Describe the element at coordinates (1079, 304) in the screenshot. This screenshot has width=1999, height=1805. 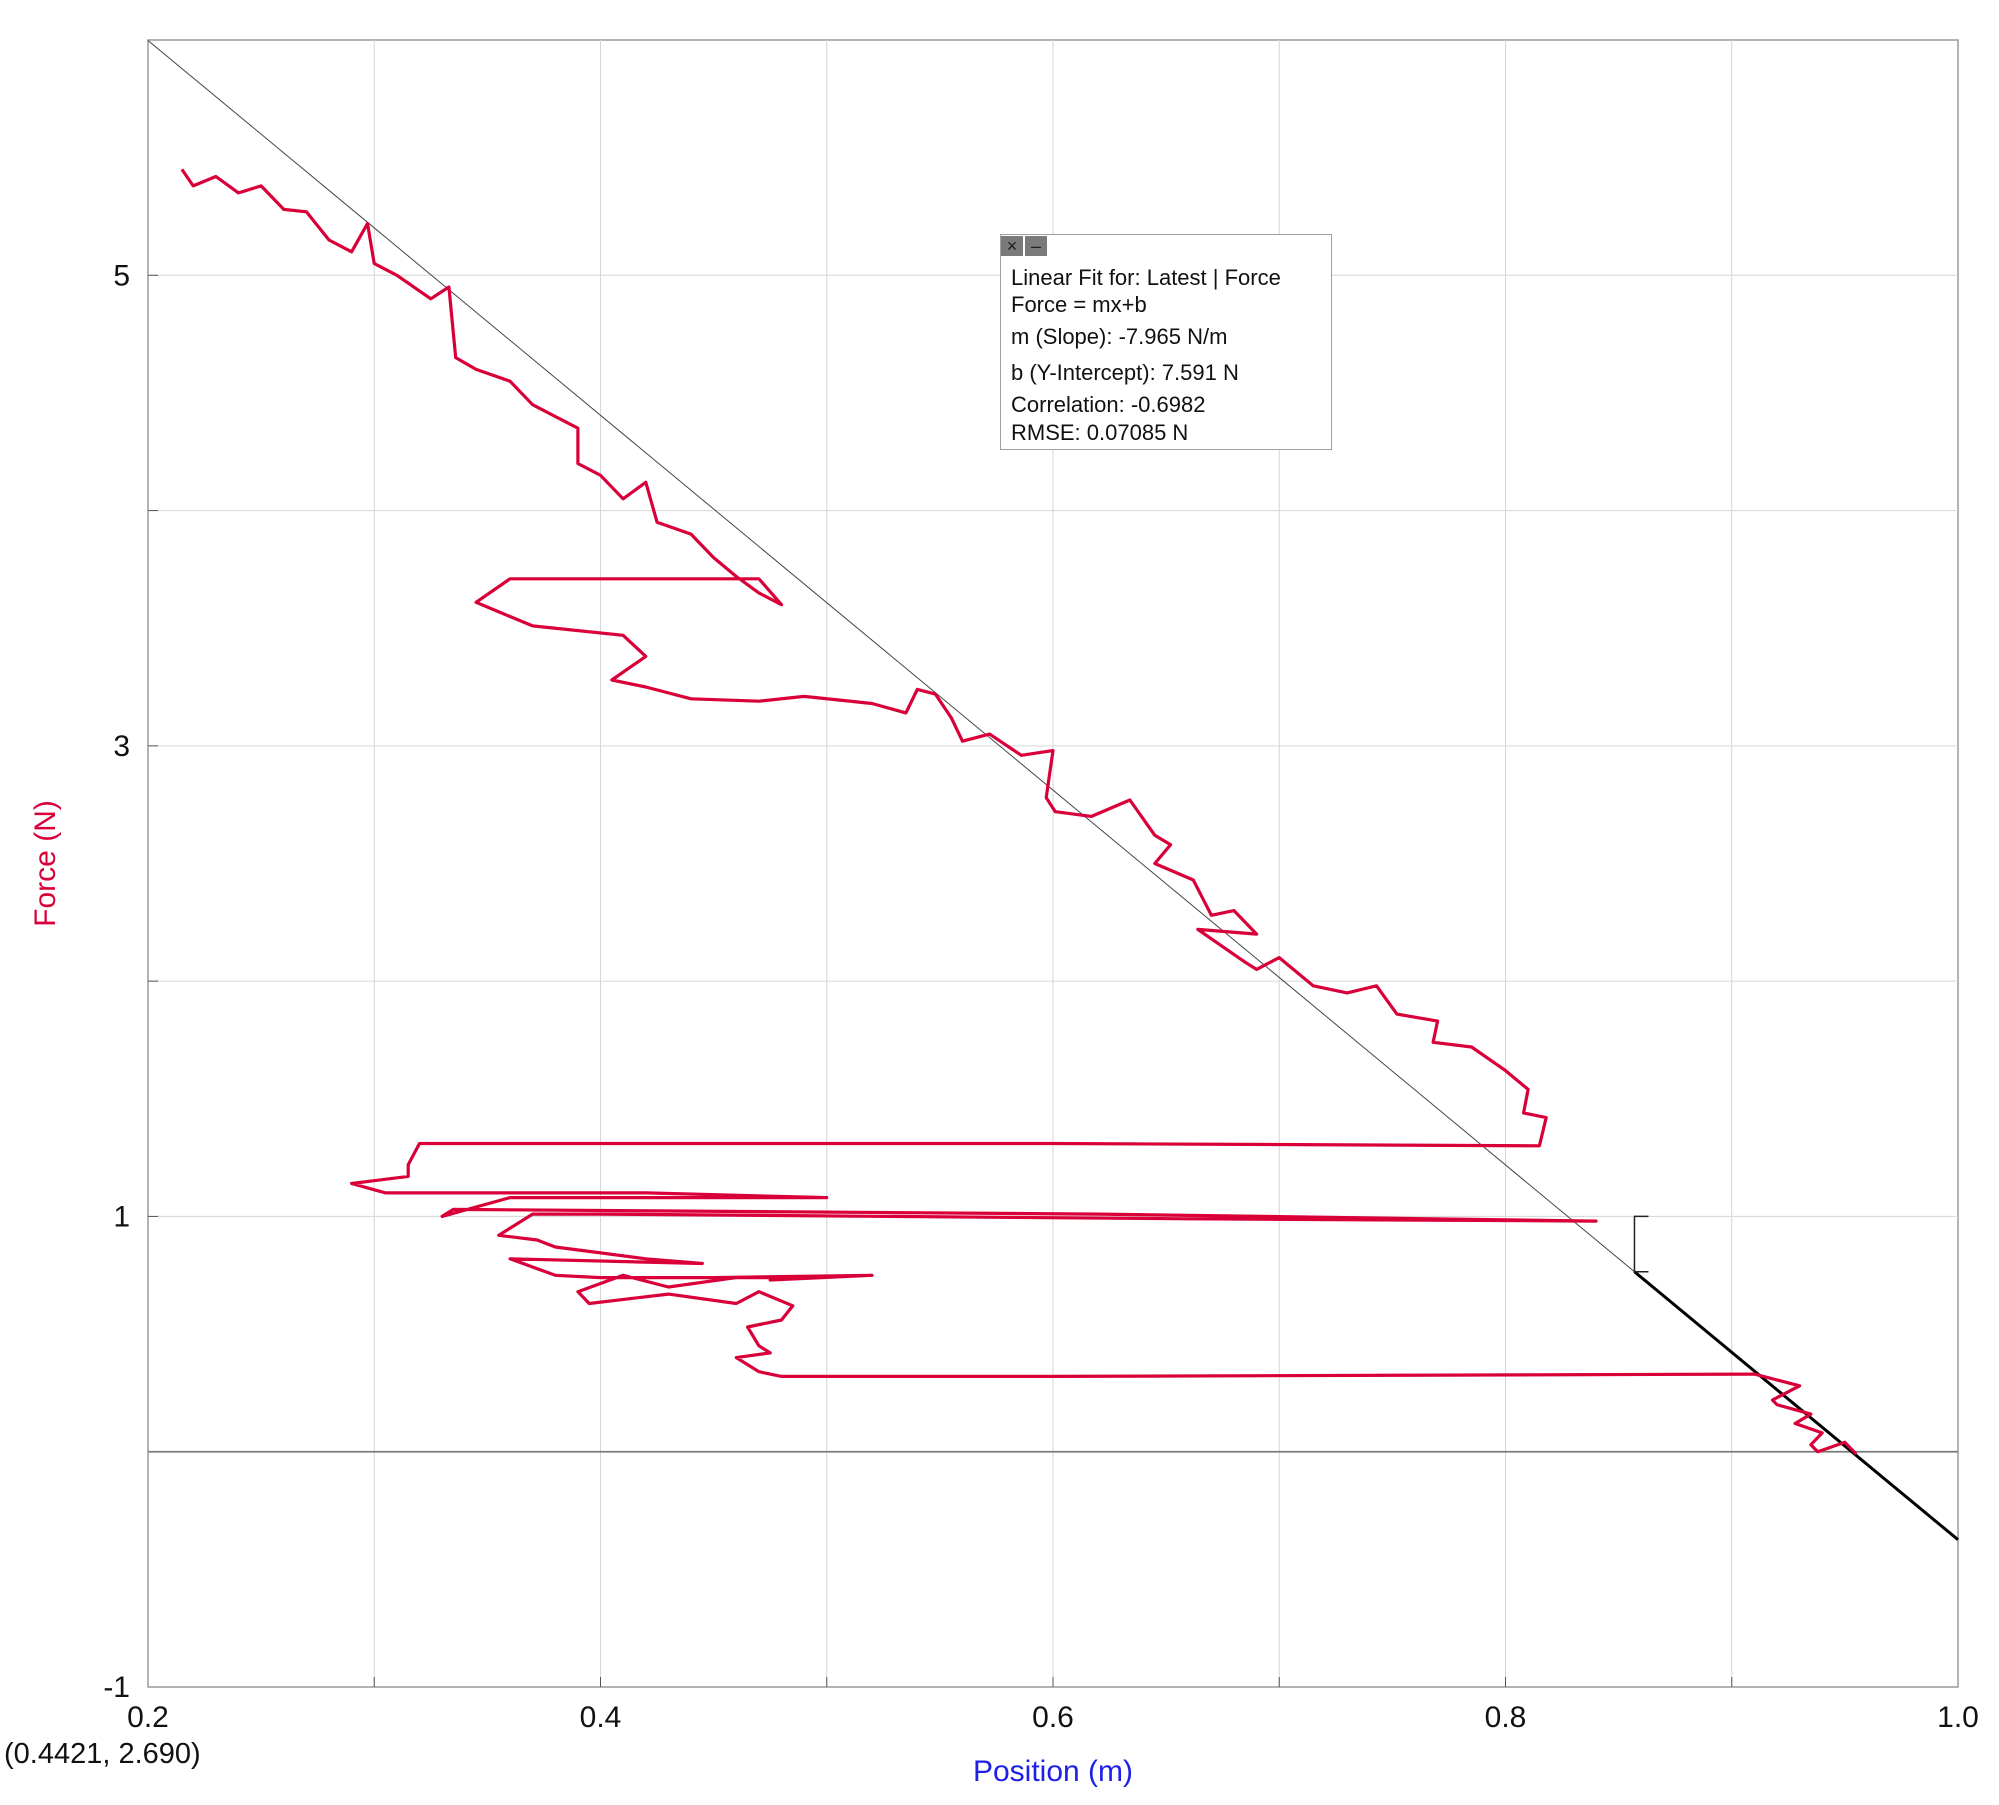
I see `fit-equation: Force = mx+b` at that location.